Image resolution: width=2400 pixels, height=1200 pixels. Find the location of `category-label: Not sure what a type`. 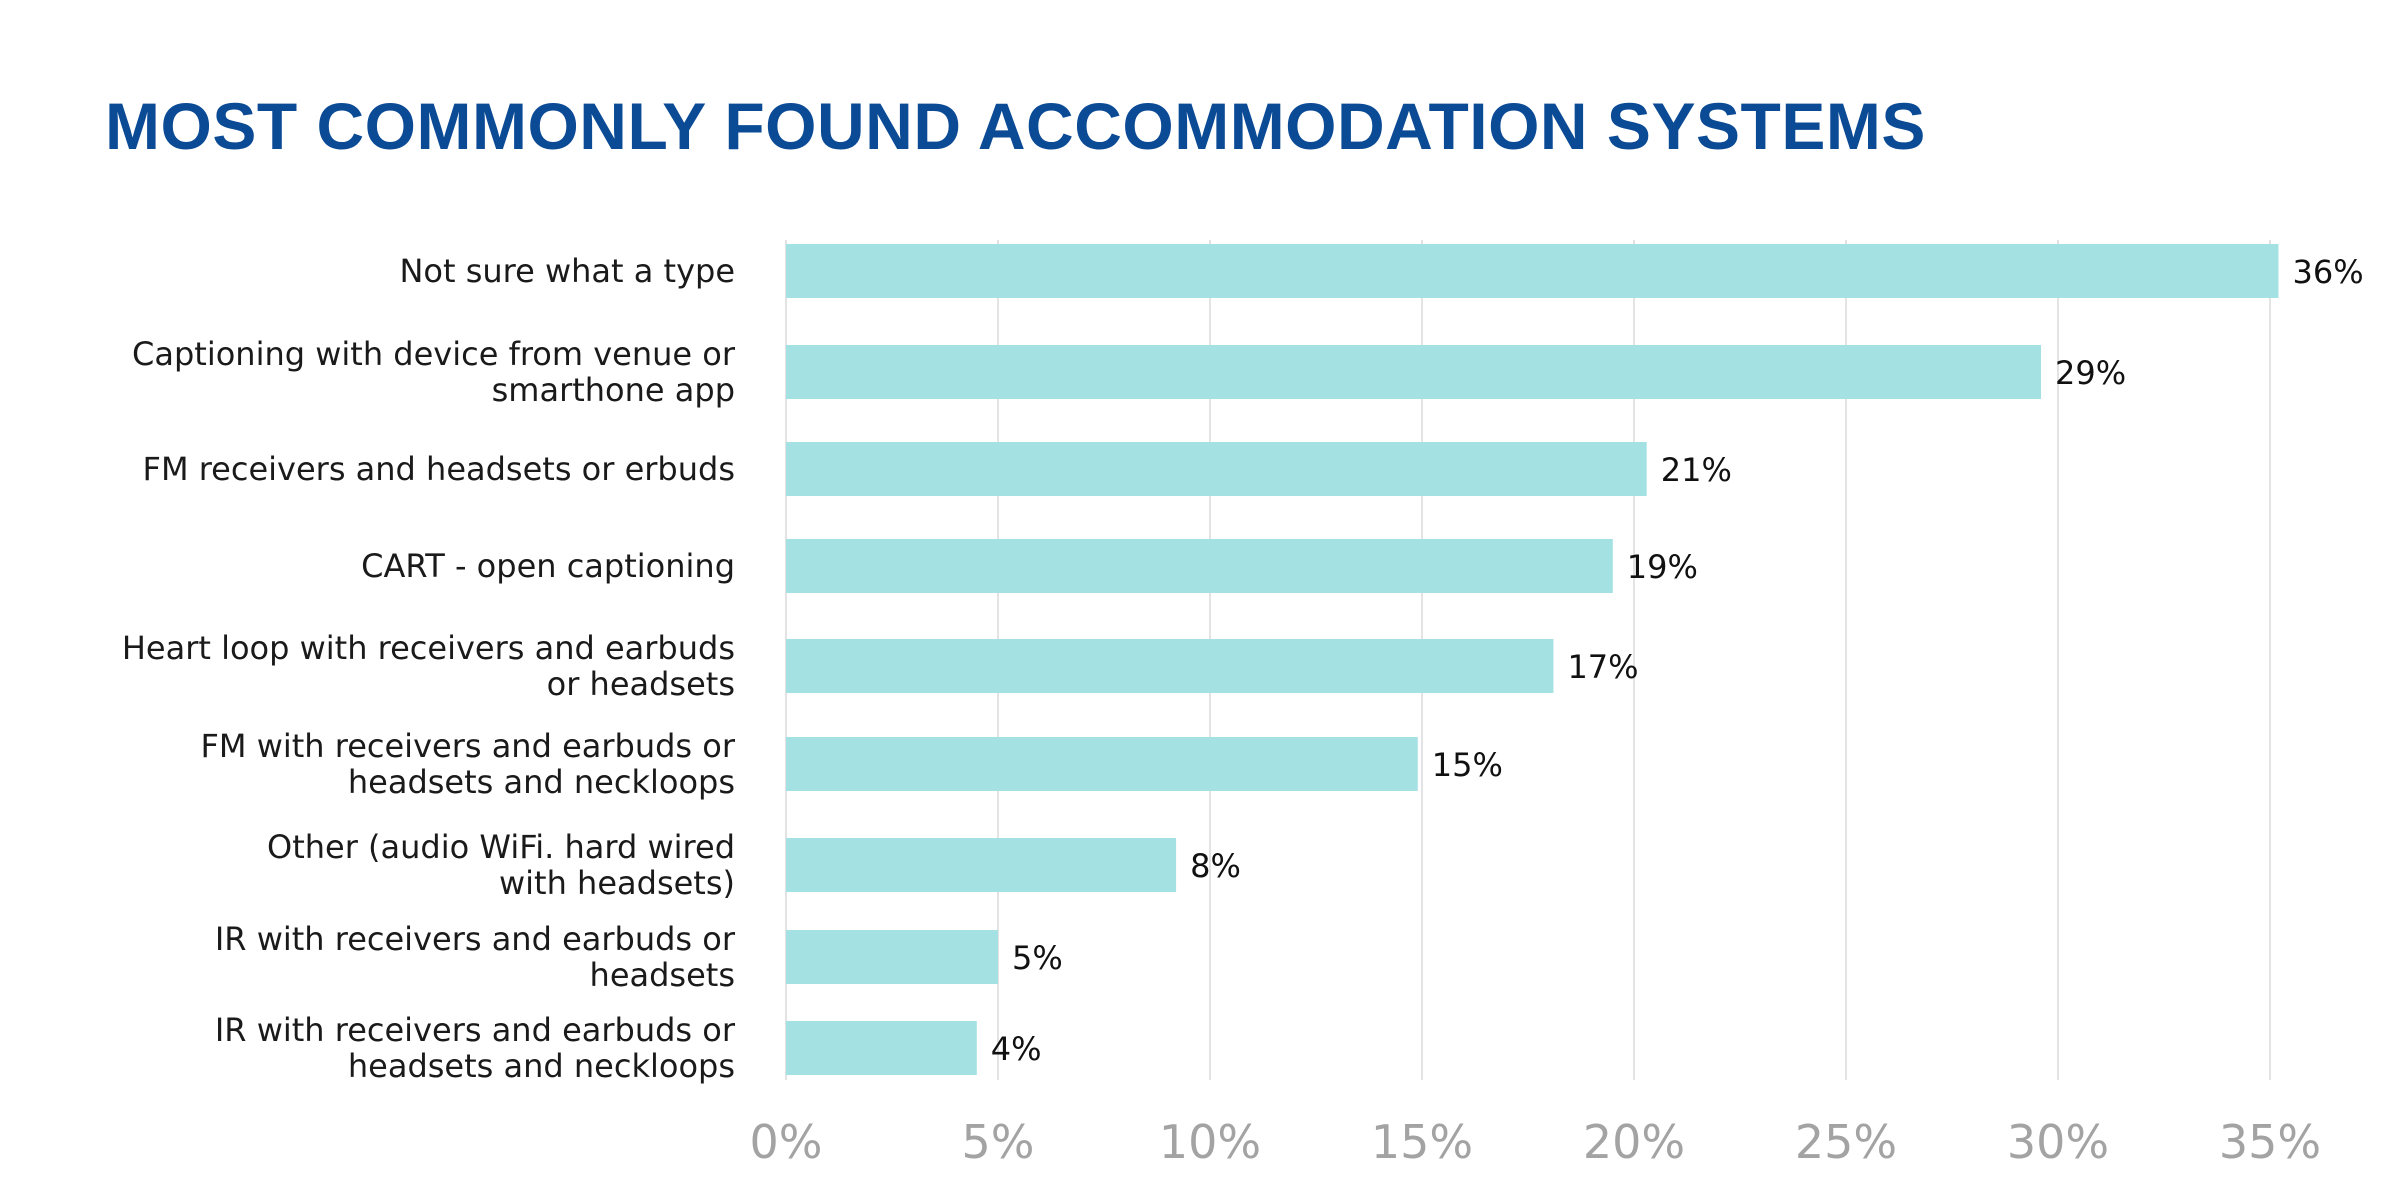

category-label: Not sure what a type is located at coordinates (567, 271).